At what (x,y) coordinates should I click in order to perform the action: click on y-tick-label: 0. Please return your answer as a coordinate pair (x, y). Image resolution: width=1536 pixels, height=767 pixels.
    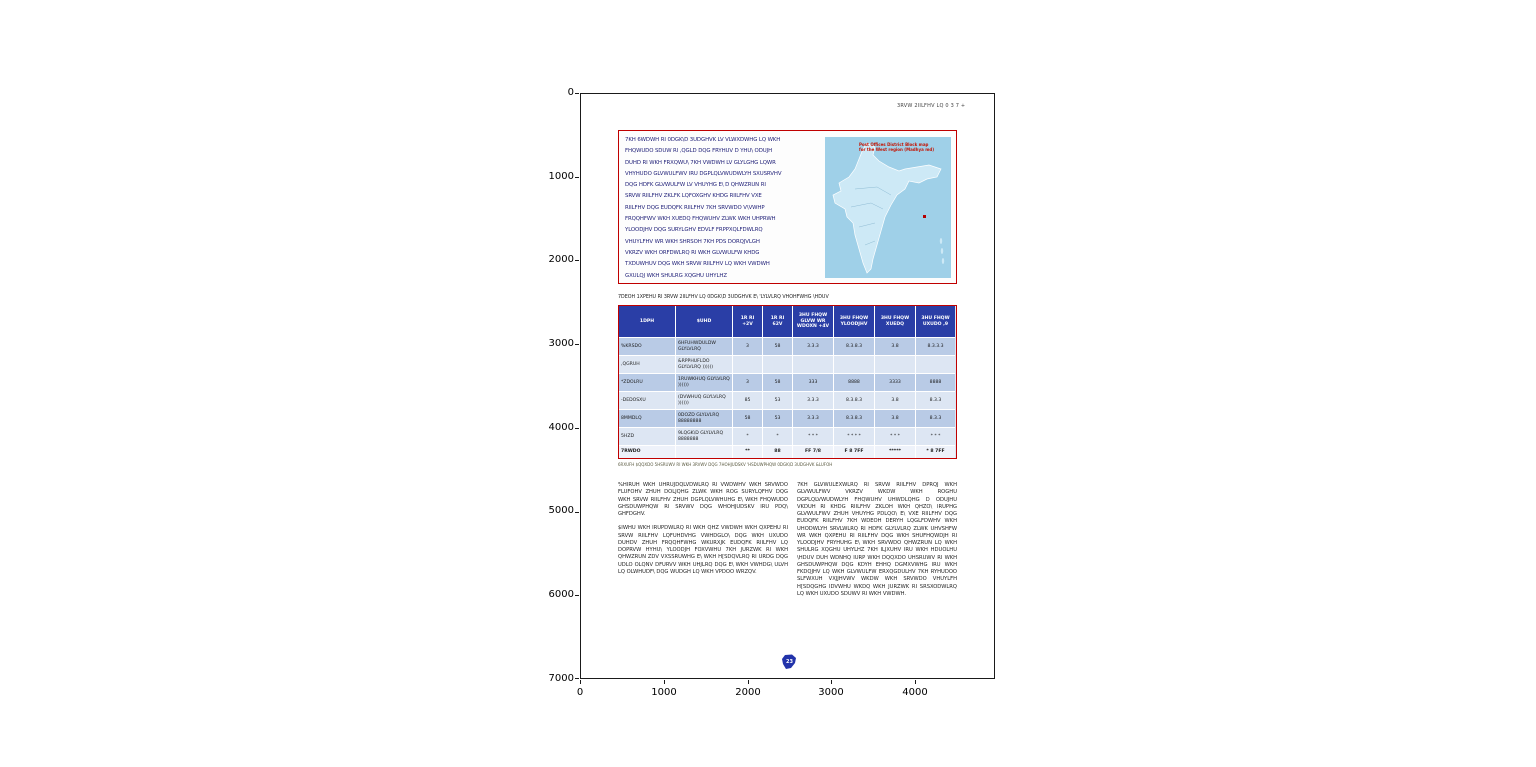
    Looking at the image, I should click on (570, 92).